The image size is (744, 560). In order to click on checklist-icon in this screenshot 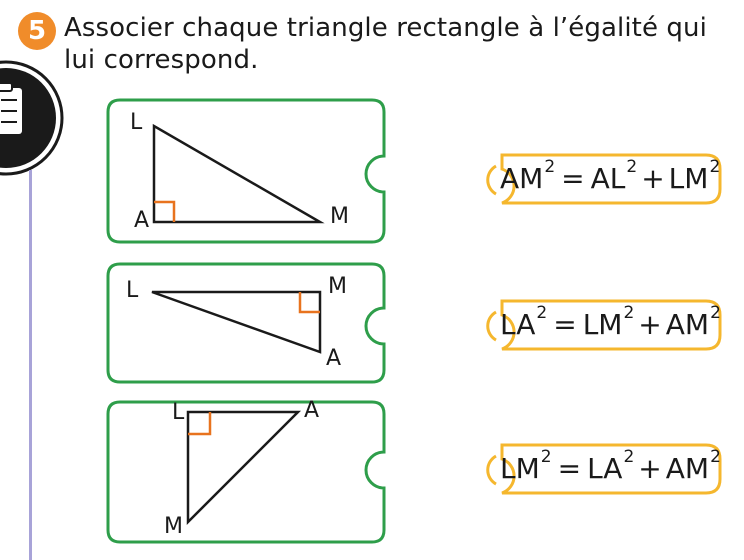, I will do `click(32, 118)`.